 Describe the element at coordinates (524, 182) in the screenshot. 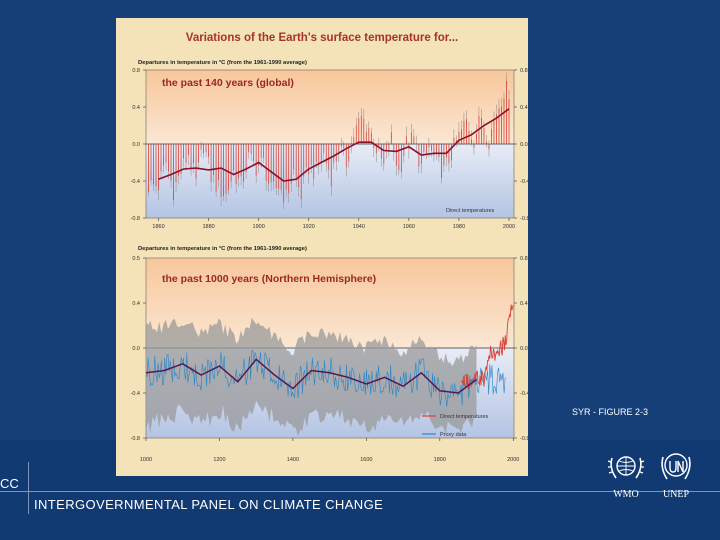

I see `chart1-ytick-label: -0.4` at that location.